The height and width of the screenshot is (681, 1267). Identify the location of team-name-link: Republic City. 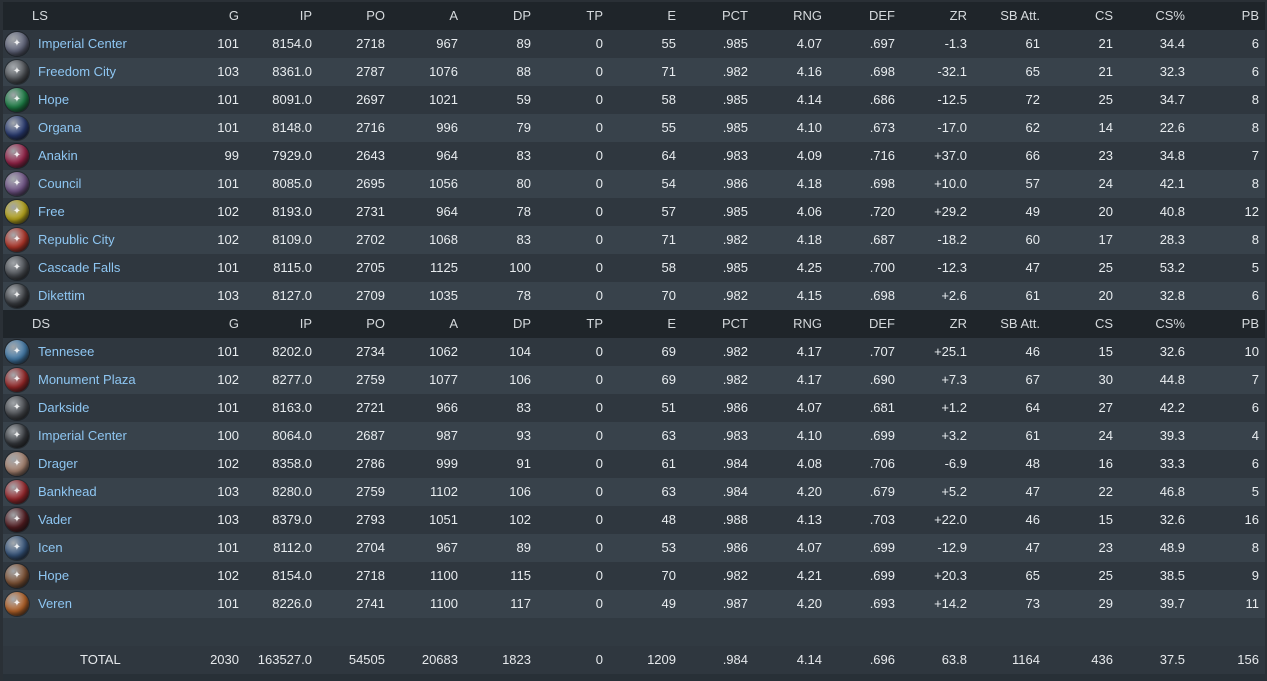
(76, 239).